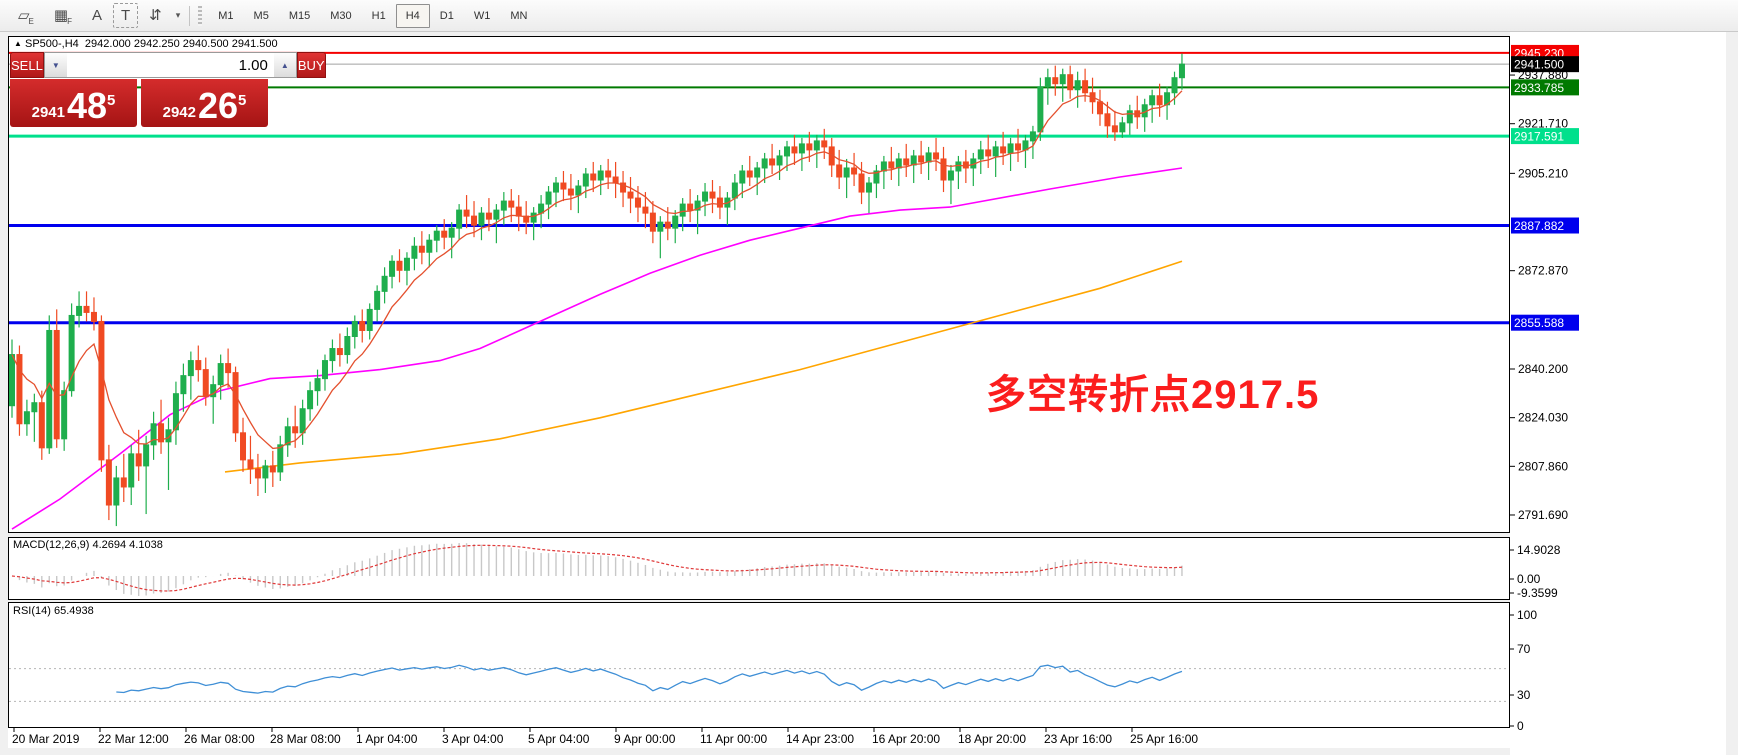  Describe the element at coordinates (906, 739) in the screenshot. I see `svg-text: 16 Apr 20:00` at that location.